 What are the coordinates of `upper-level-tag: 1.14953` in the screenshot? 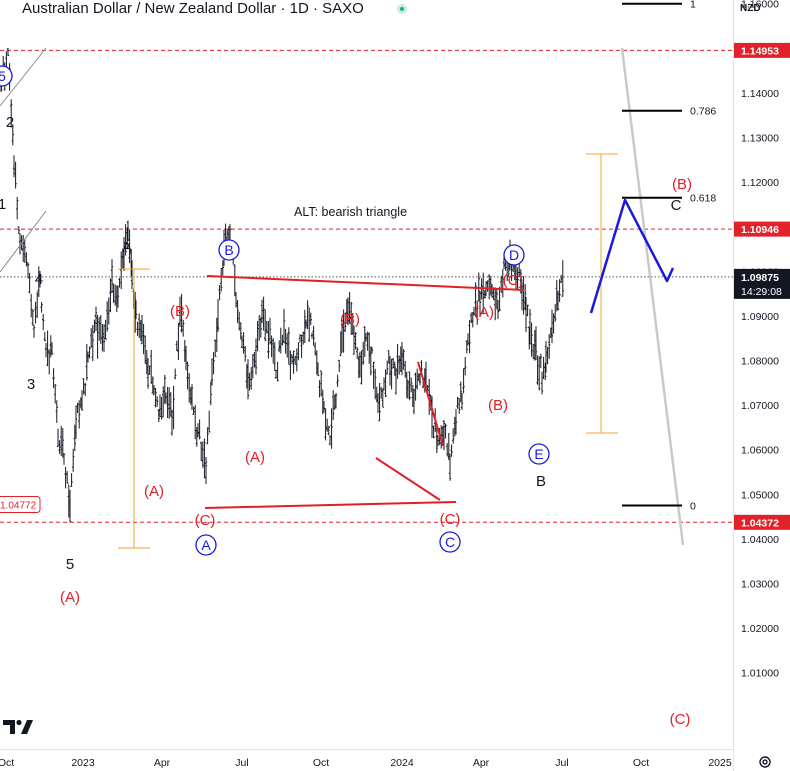 It's located at (760, 51).